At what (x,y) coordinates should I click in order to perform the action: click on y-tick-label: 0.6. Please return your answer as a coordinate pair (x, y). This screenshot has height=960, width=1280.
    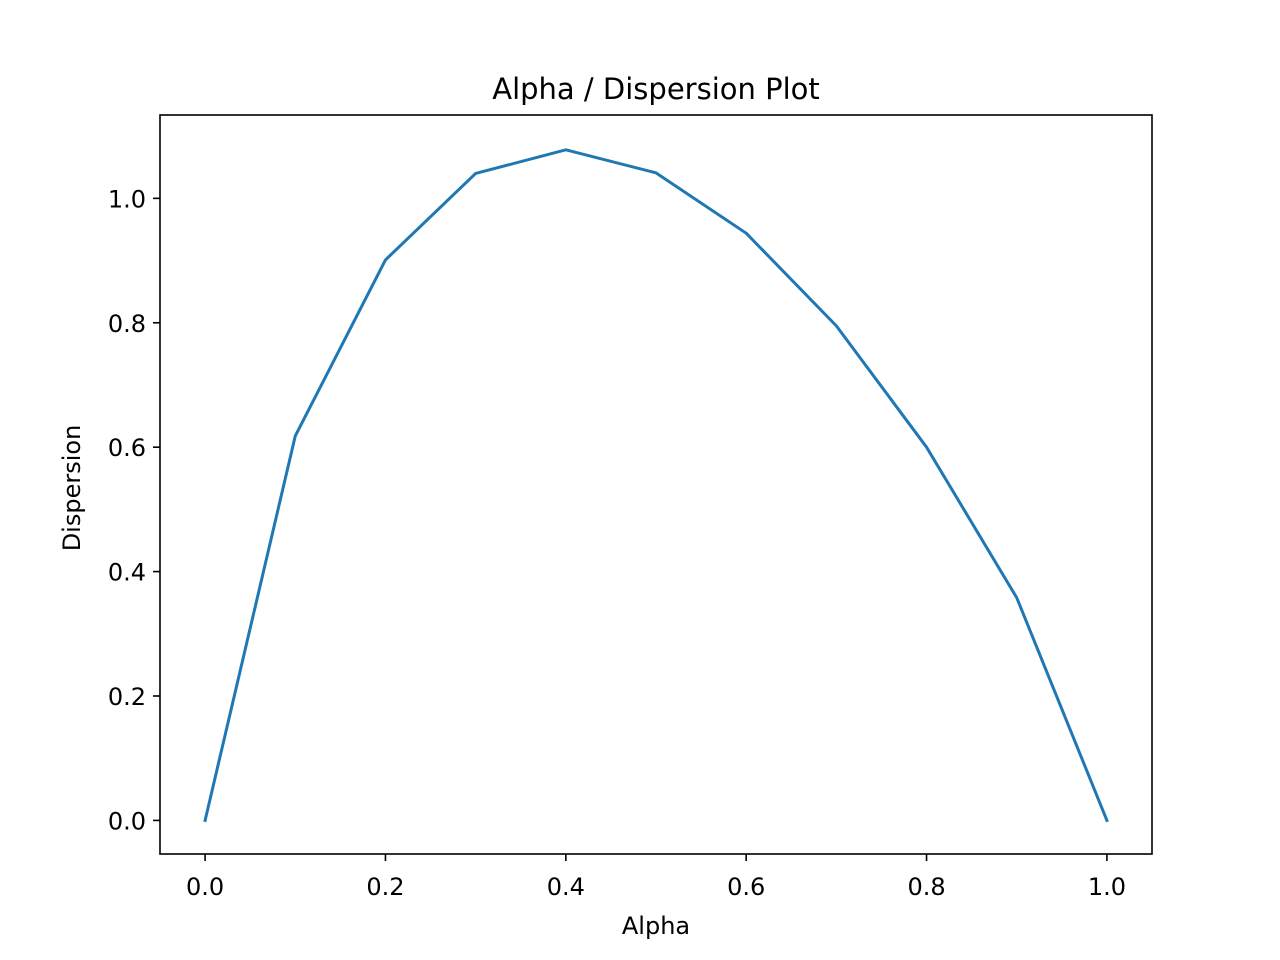
    Looking at the image, I should click on (127, 448).